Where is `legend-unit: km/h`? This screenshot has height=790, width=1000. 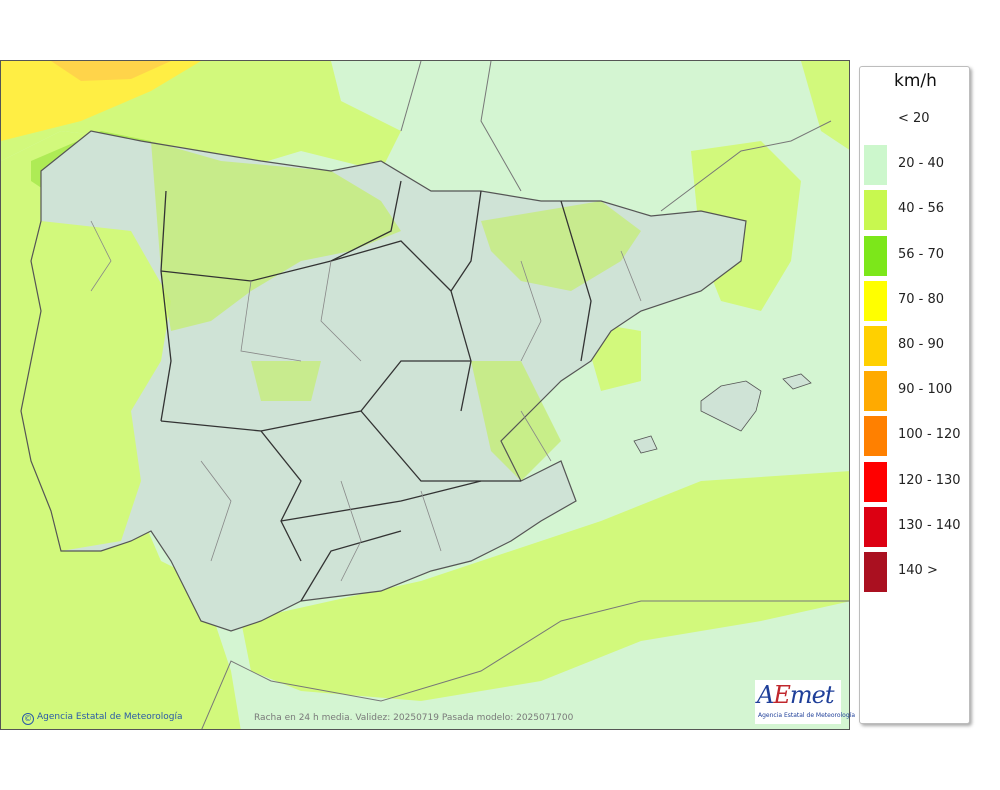
legend-unit: km/h is located at coordinates (915, 81).